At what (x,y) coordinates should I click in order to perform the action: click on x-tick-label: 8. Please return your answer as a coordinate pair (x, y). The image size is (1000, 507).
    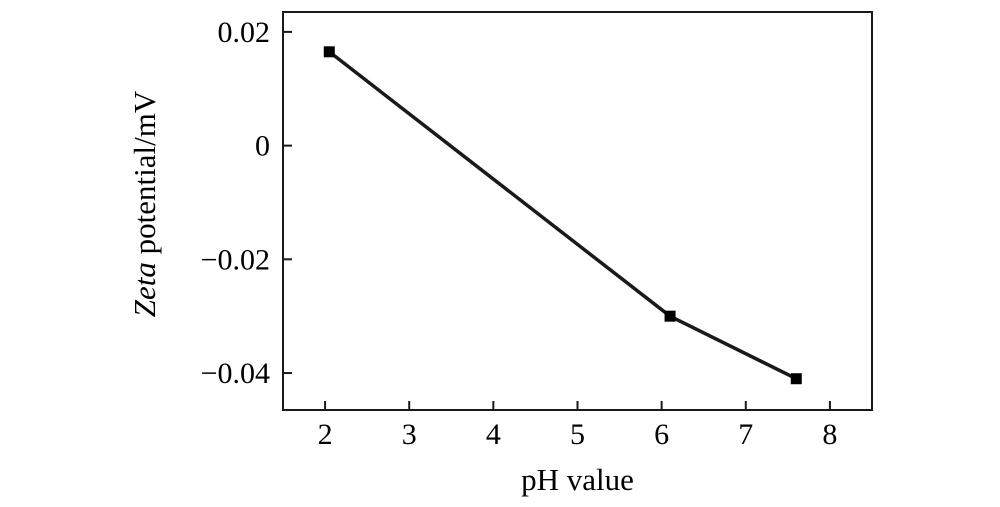
    Looking at the image, I should click on (829, 434).